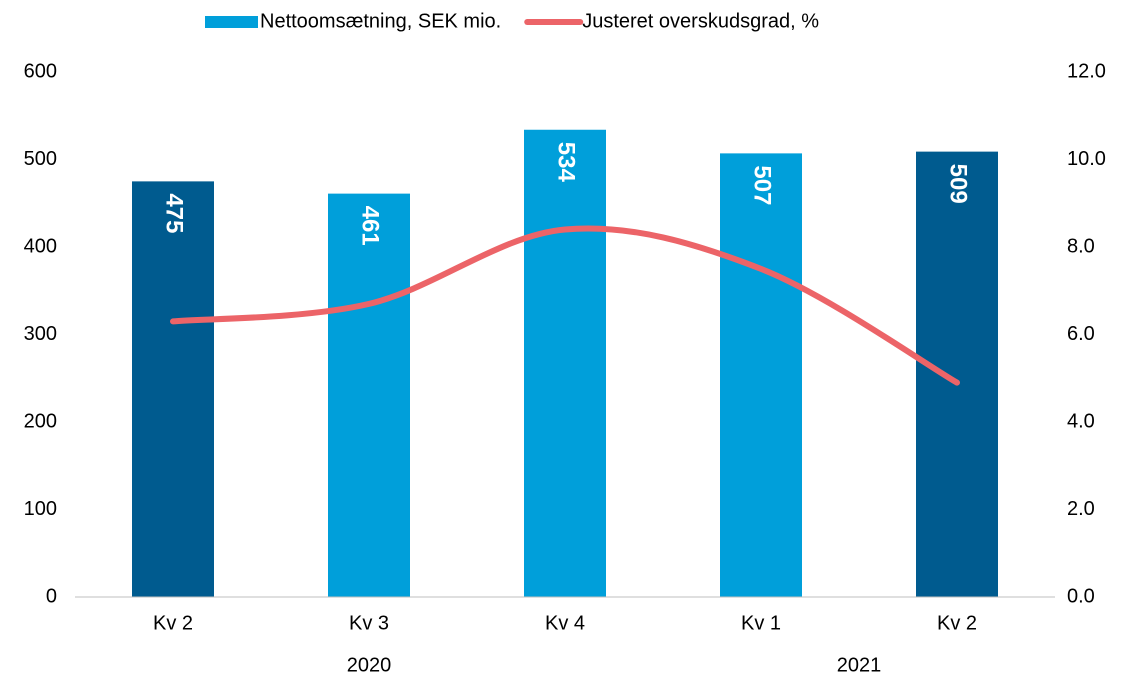  What do you see at coordinates (40, 71) in the screenshot?
I see `y-tick-label: 600` at bounding box center [40, 71].